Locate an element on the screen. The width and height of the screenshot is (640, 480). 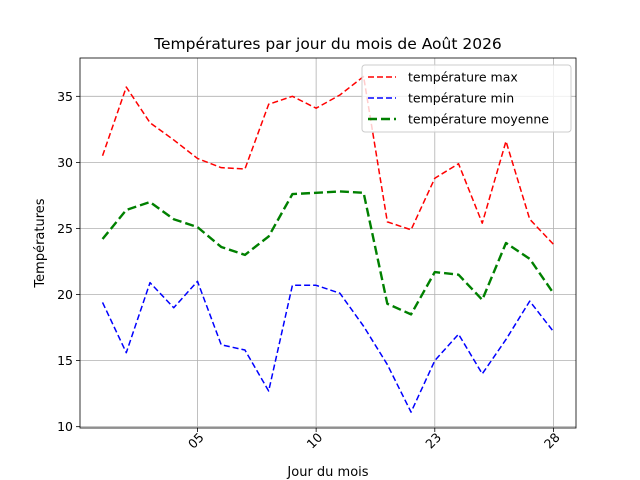
y-axis-label: Températures is located at coordinates (40, 243).